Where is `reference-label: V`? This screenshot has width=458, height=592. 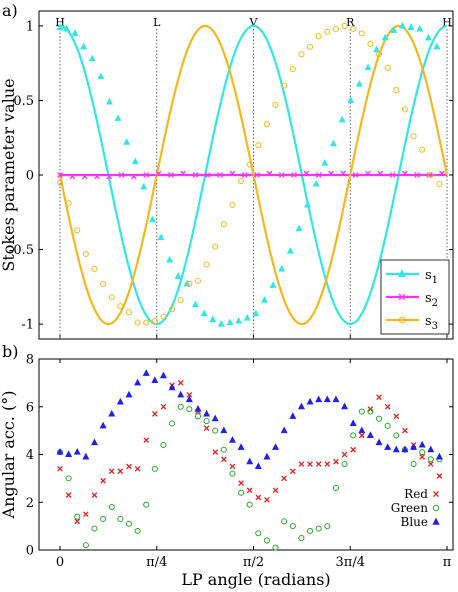
reference-label: V is located at coordinates (254, 22).